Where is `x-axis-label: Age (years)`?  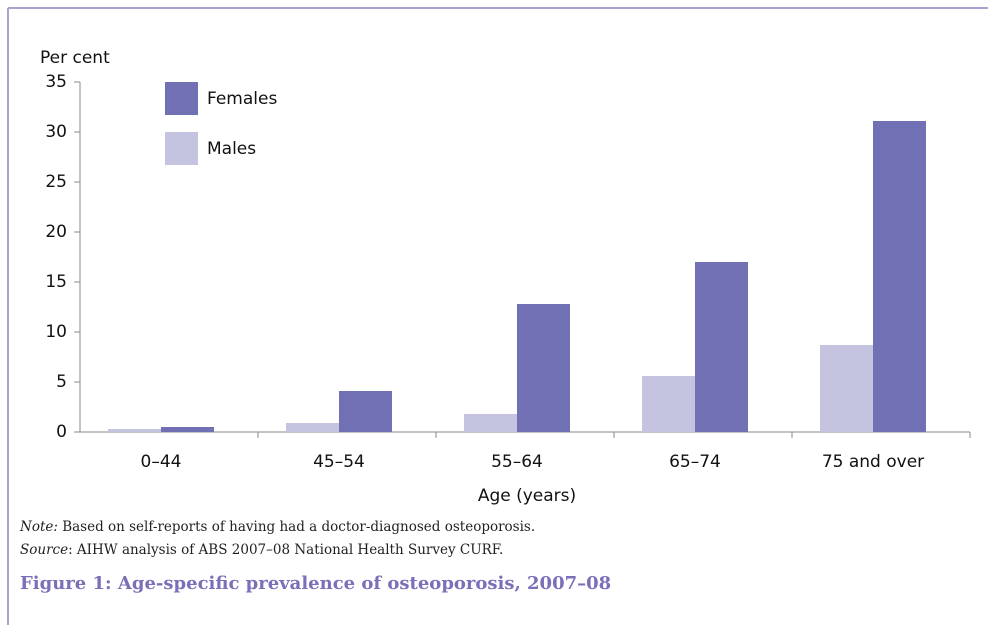 x-axis-label: Age (years) is located at coordinates (527, 496).